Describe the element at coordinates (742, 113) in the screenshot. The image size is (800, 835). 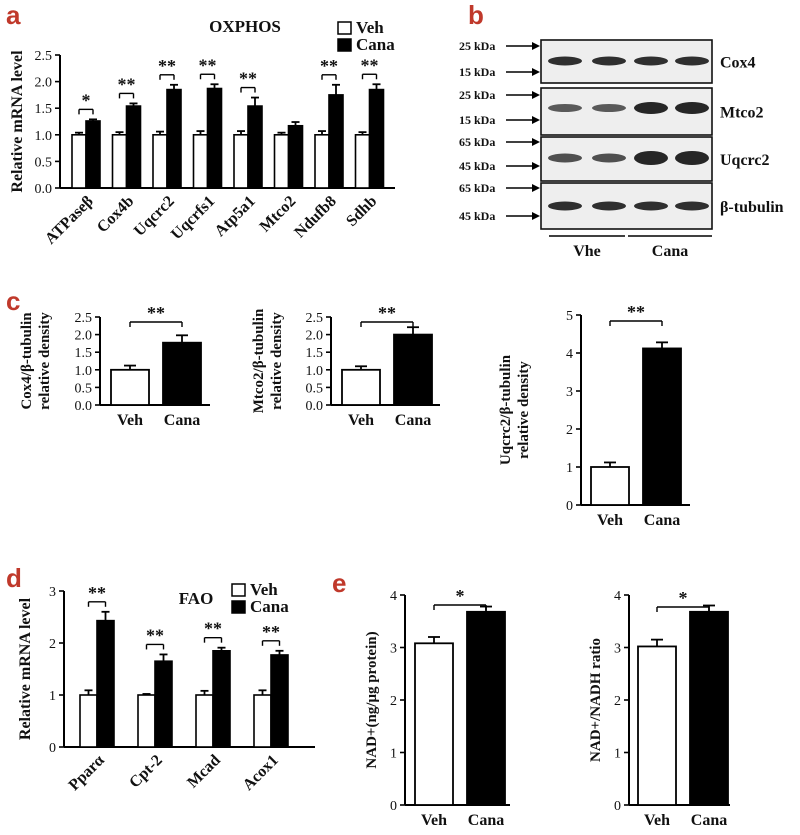
I see `protein-label: Mtco2` at that location.